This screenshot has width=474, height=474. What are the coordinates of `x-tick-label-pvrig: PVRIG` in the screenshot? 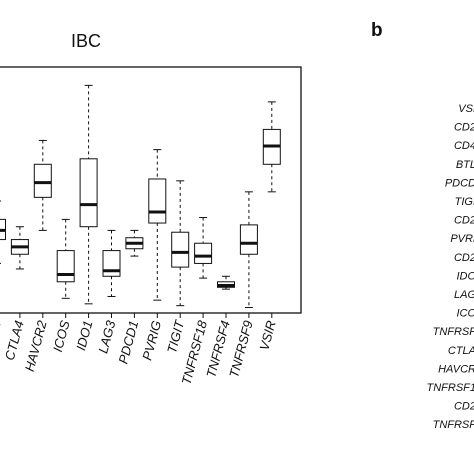 It's located at (151, 340).